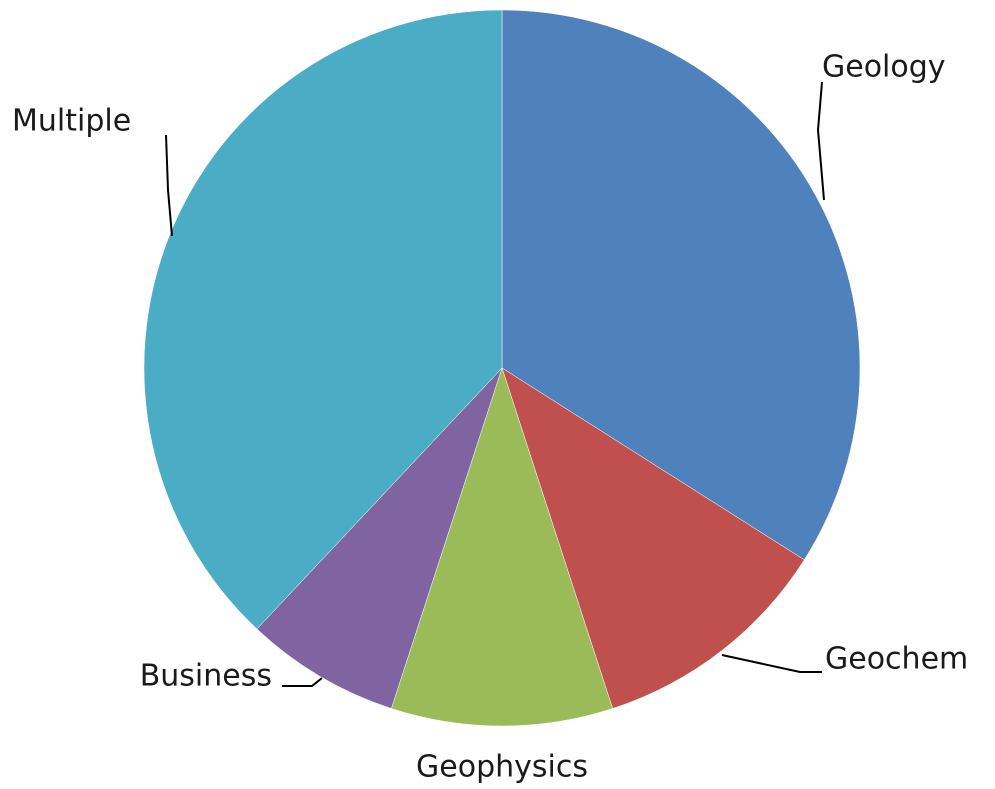  What do you see at coordinates (502, 767) in the screenshot?
I see `slice-label: Geophysics` at bounding box center [502, 767].